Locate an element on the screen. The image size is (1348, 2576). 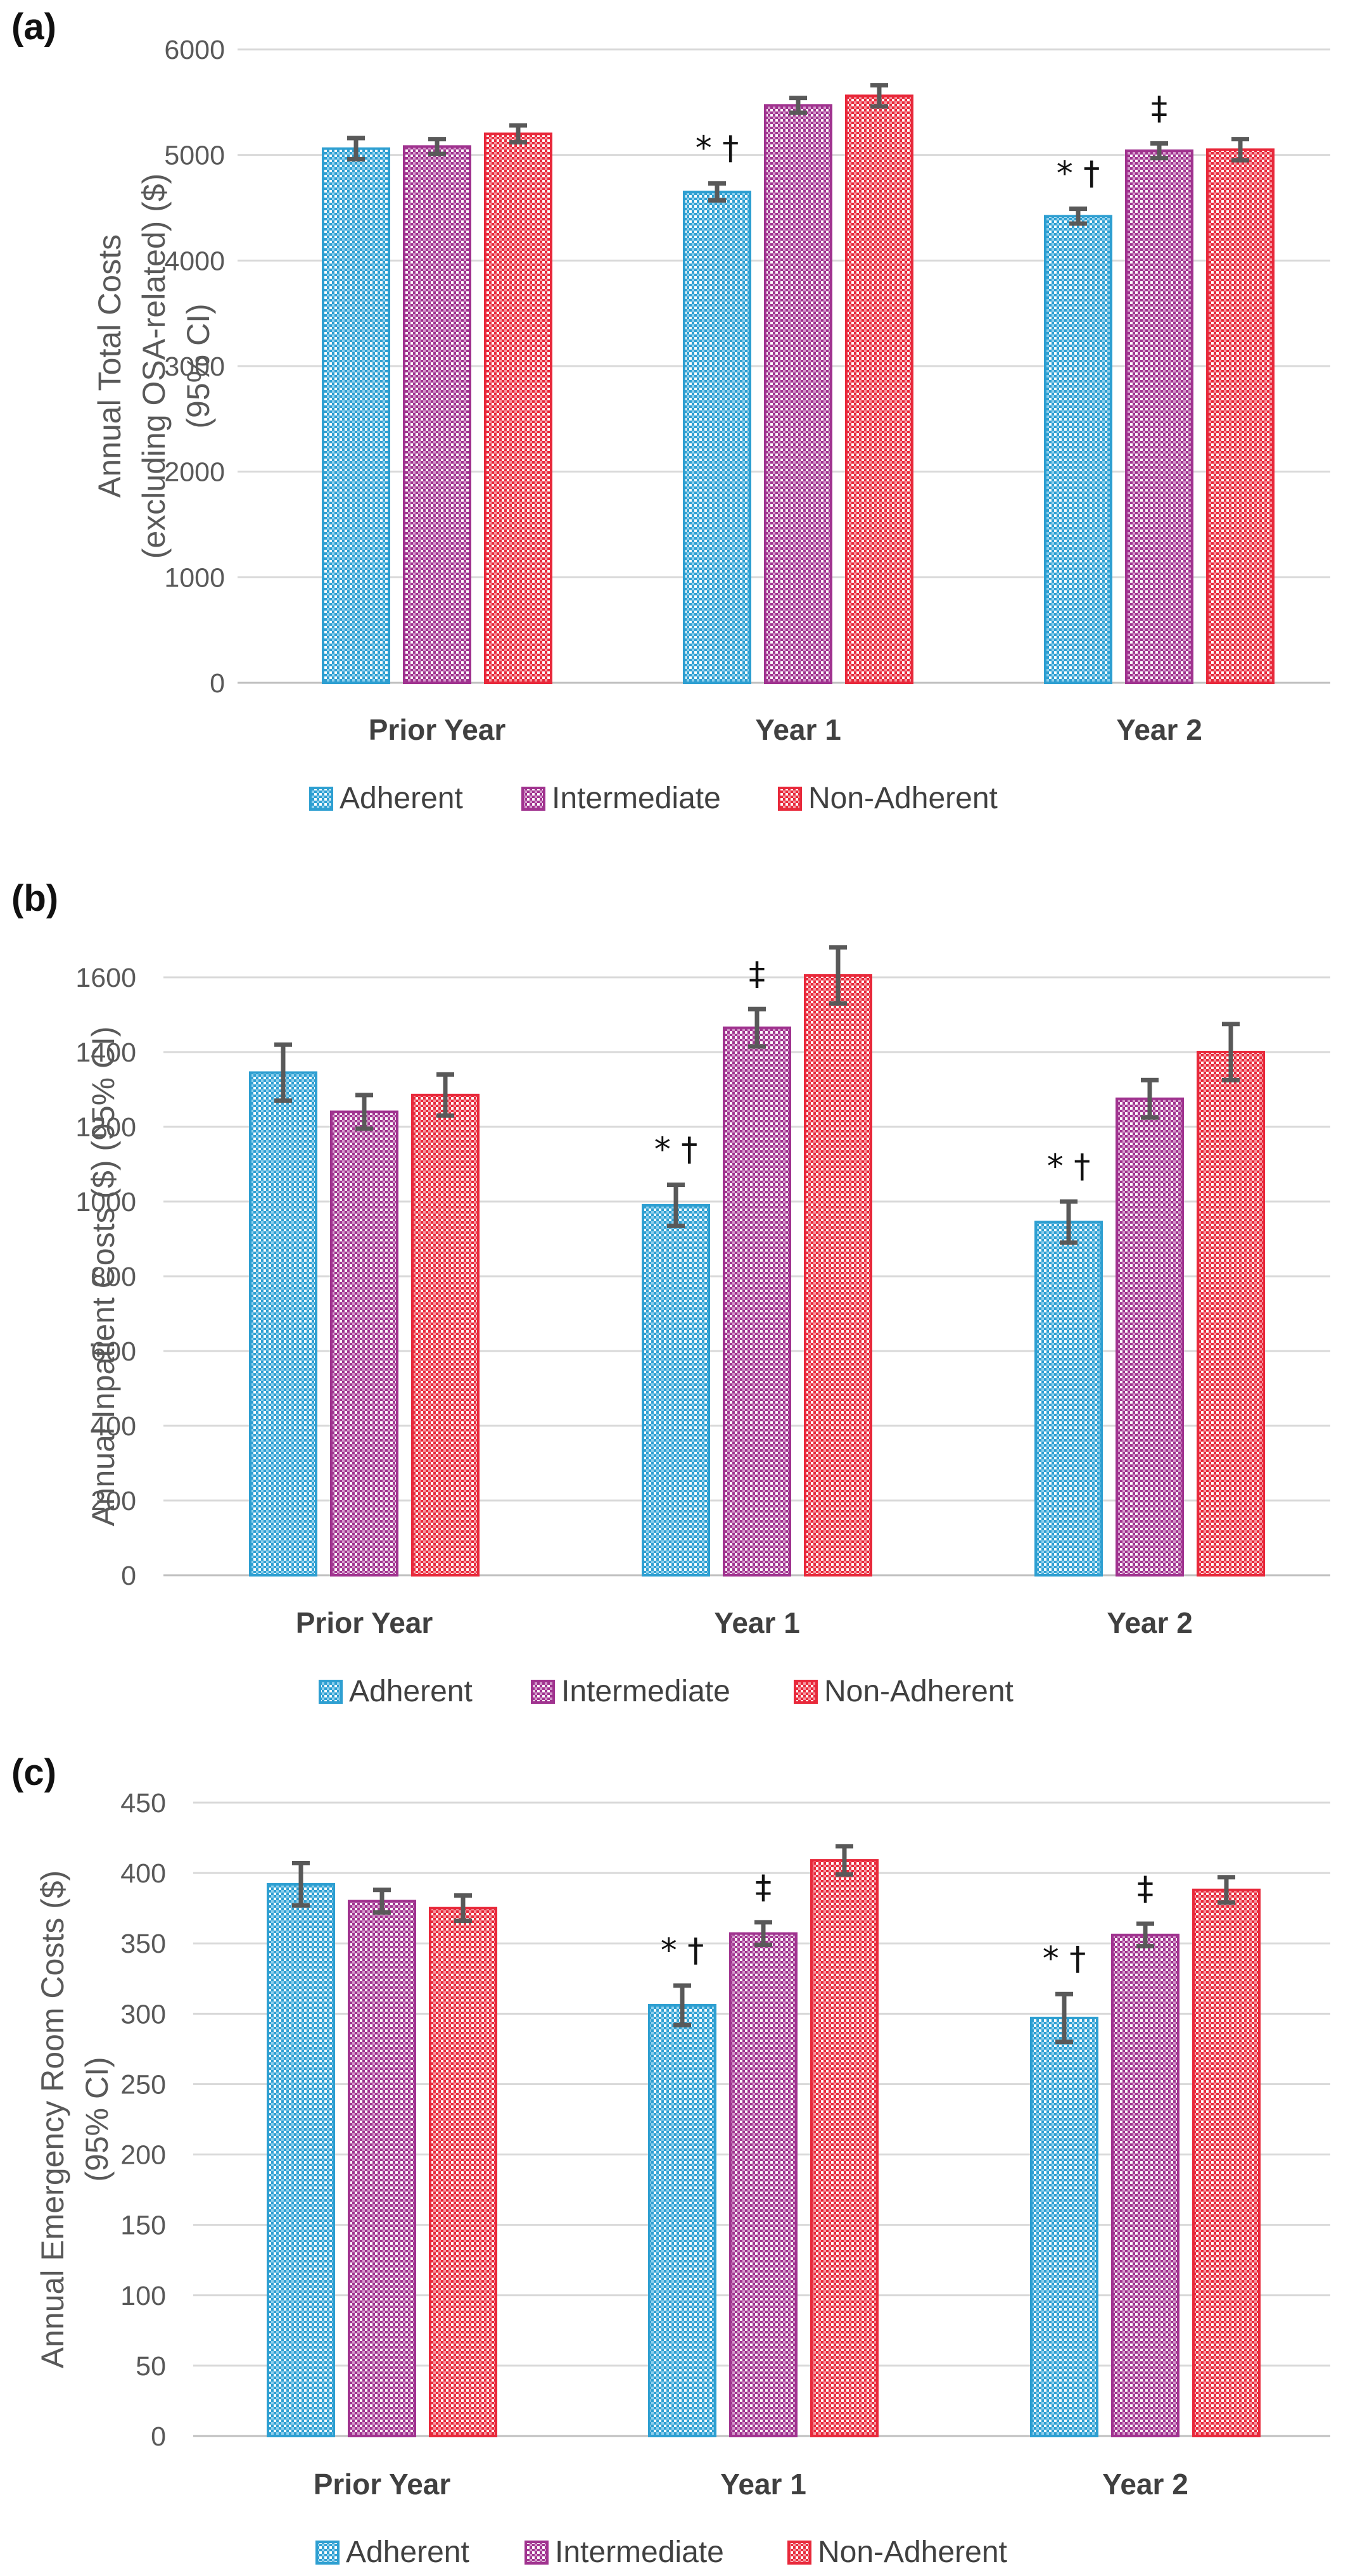
significance-marker: ‡ is located at coordinates (1159, 108).